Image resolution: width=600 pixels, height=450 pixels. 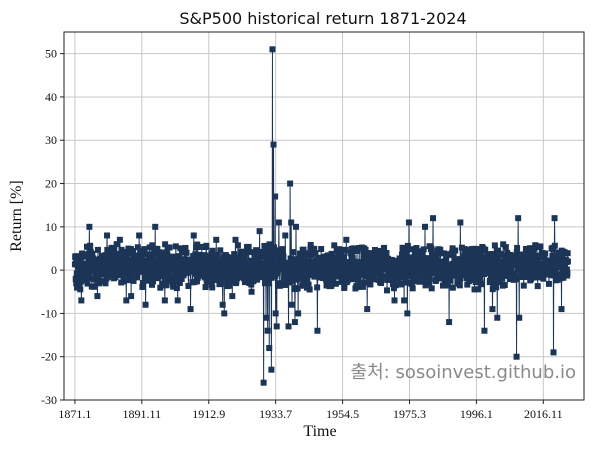 What do you see at coordinates (463, 372) in the screenshot?
I see `source-watermark: 출처: sosoinvest.github.io` at bounding box center [463, 372].